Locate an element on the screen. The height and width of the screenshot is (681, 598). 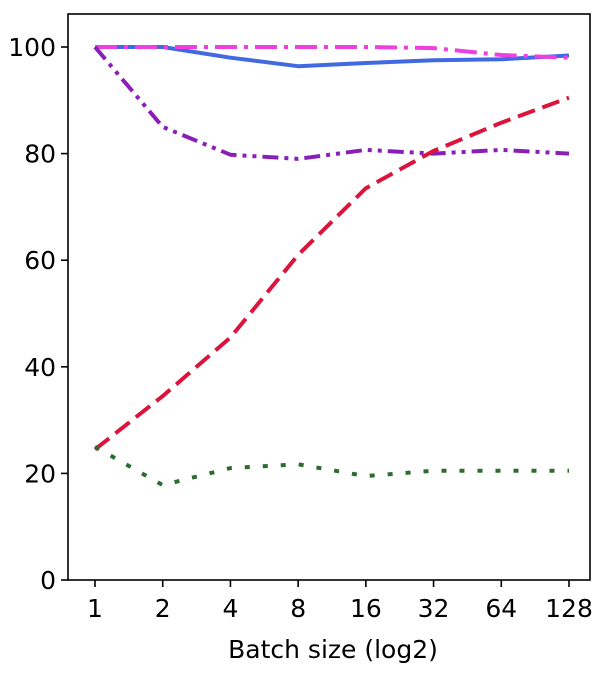
x-tick-label: 64 is located at coordinates (501, 608).